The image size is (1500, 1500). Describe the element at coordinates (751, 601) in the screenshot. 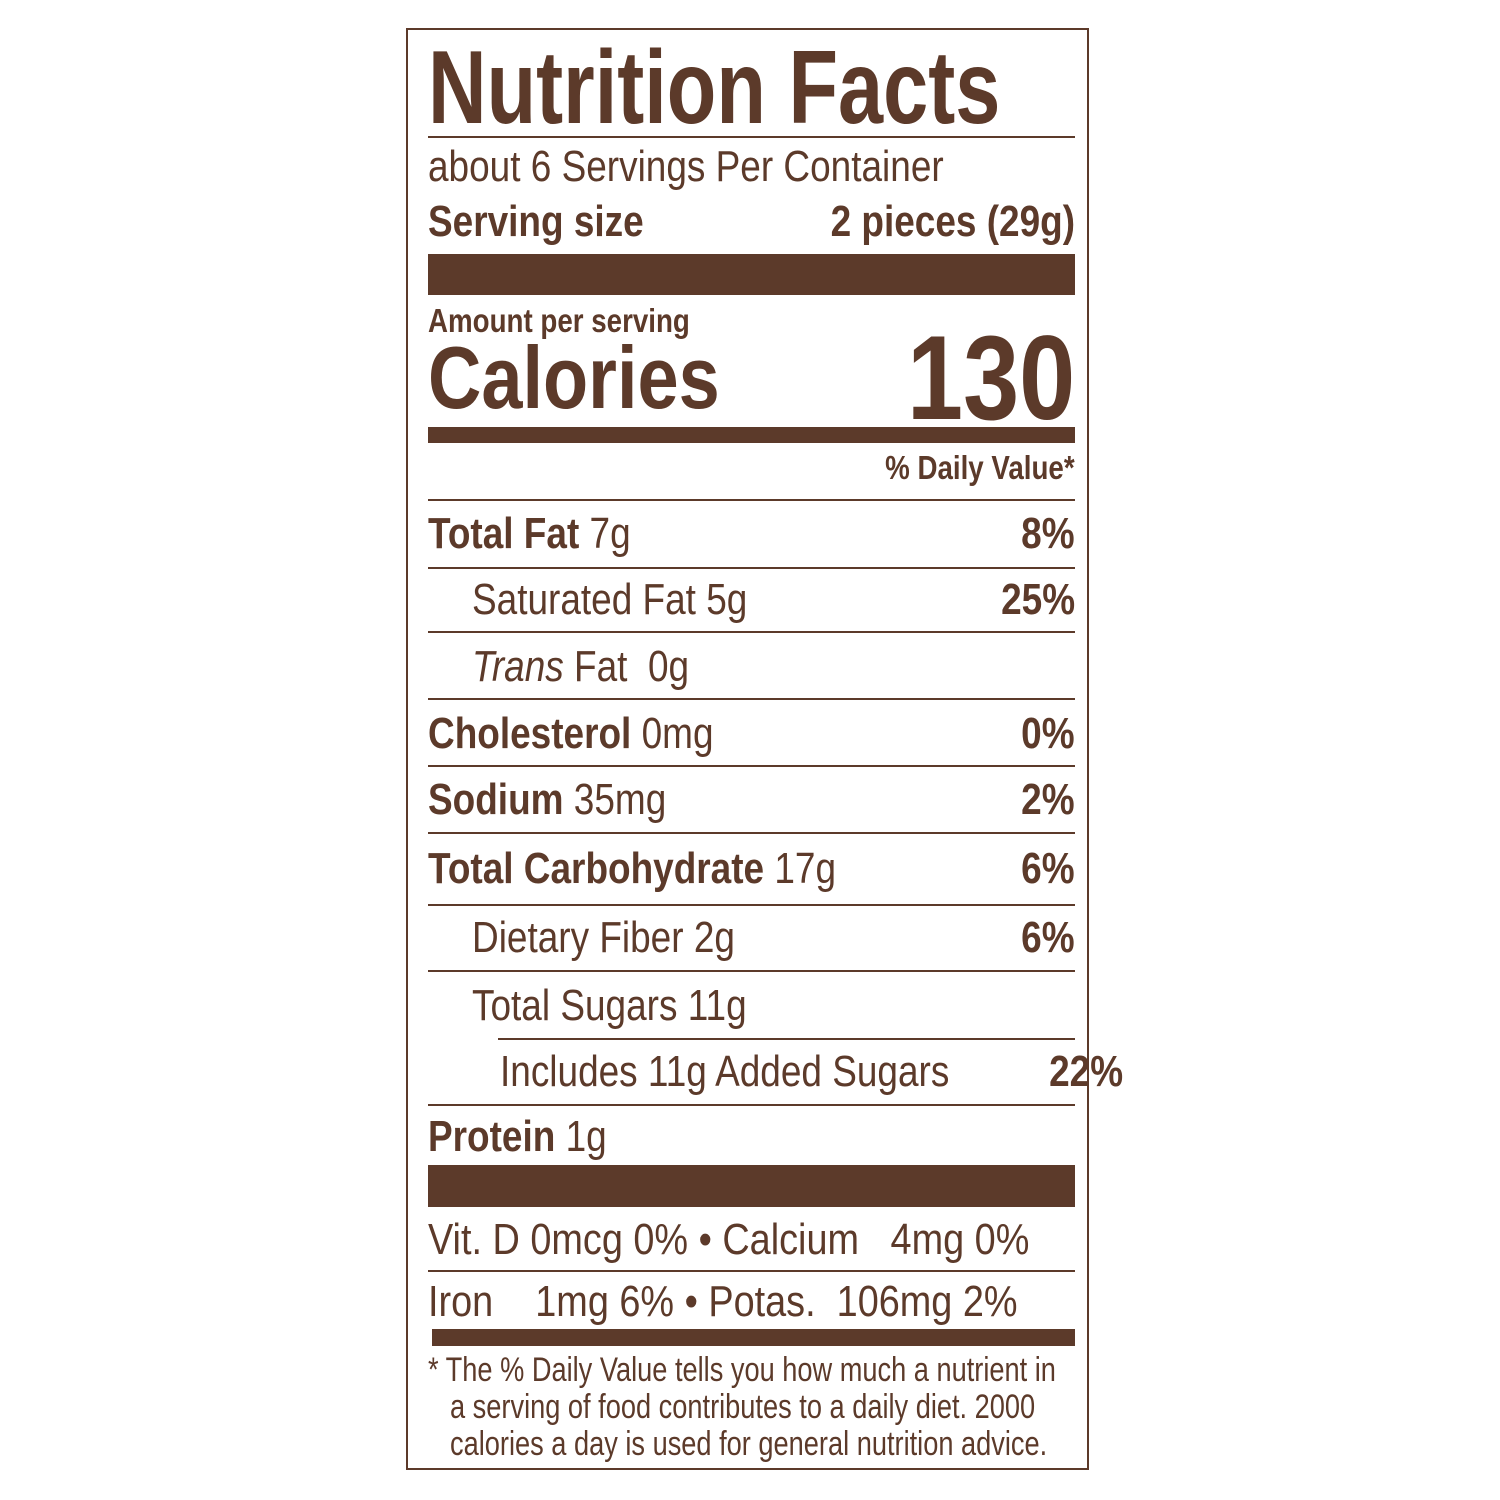

I see `nutrient-saturated-fat: Saturated Fat 5g 25%` at that location.